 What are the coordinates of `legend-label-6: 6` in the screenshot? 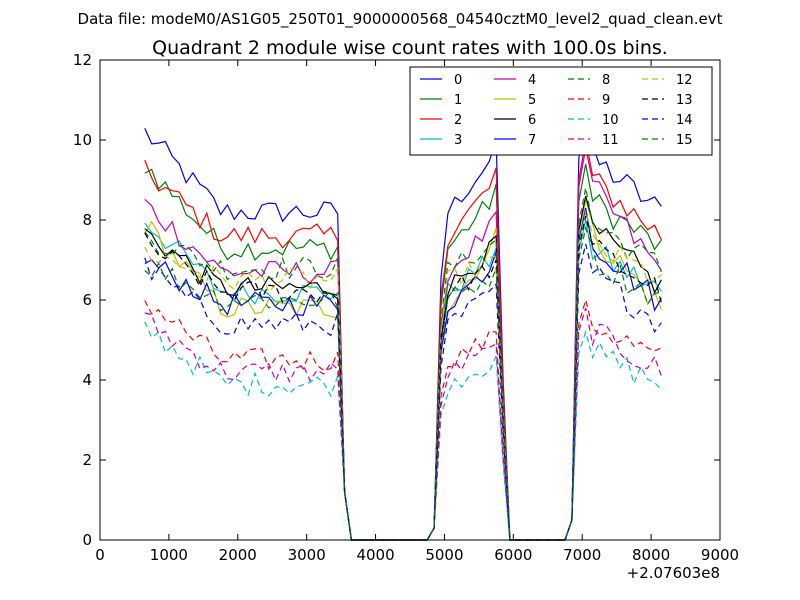 It's located at (532, 120).